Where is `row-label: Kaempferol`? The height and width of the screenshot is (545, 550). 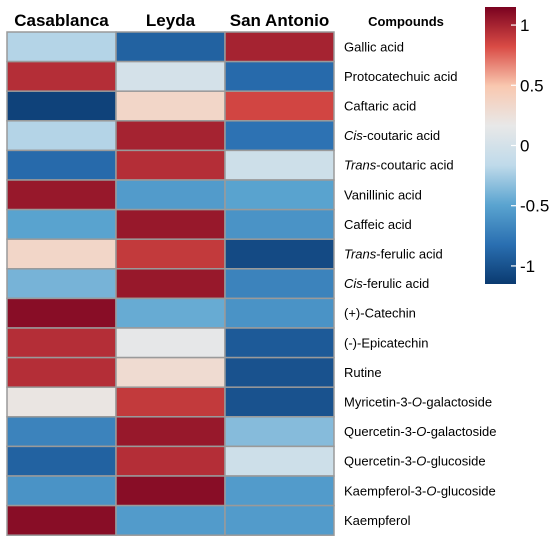
row-label: Kaempferol is located at coordinates (377, 520).